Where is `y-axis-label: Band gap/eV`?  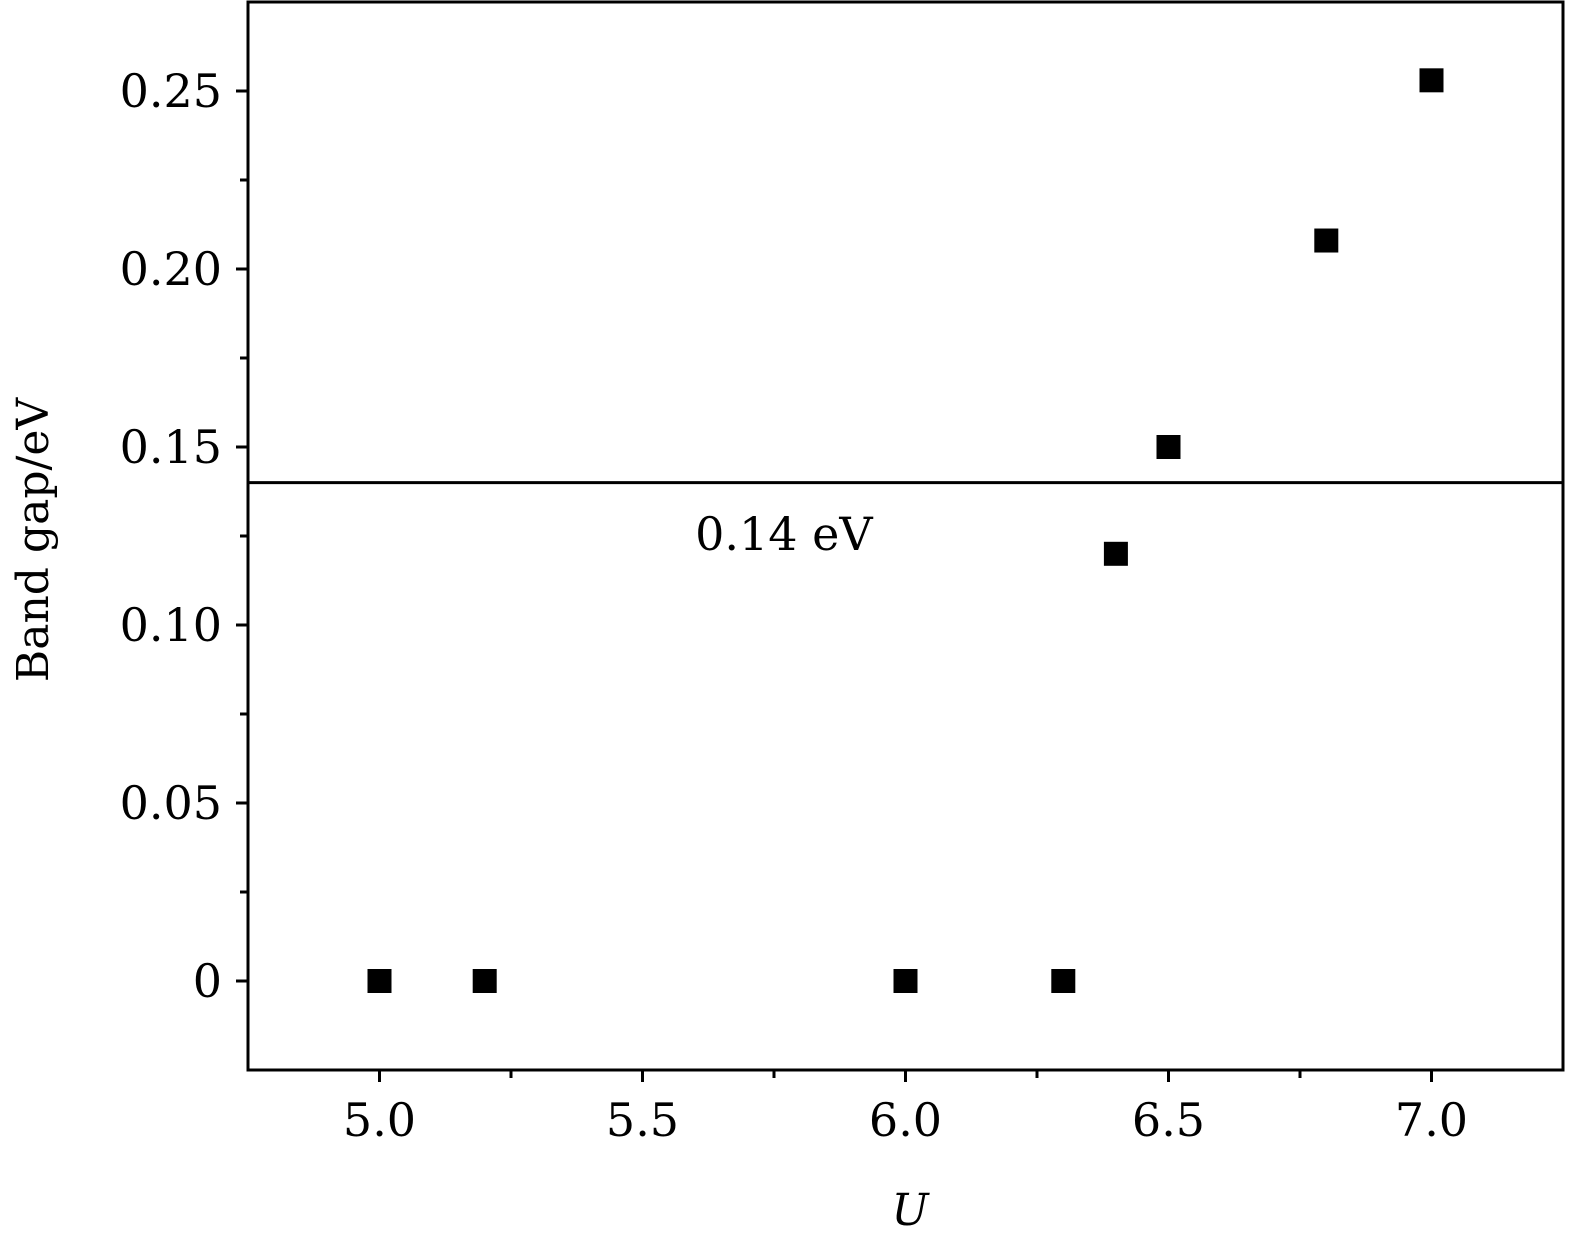 y-axis-label: Band gap/eV is located at coordinates (33, 539).